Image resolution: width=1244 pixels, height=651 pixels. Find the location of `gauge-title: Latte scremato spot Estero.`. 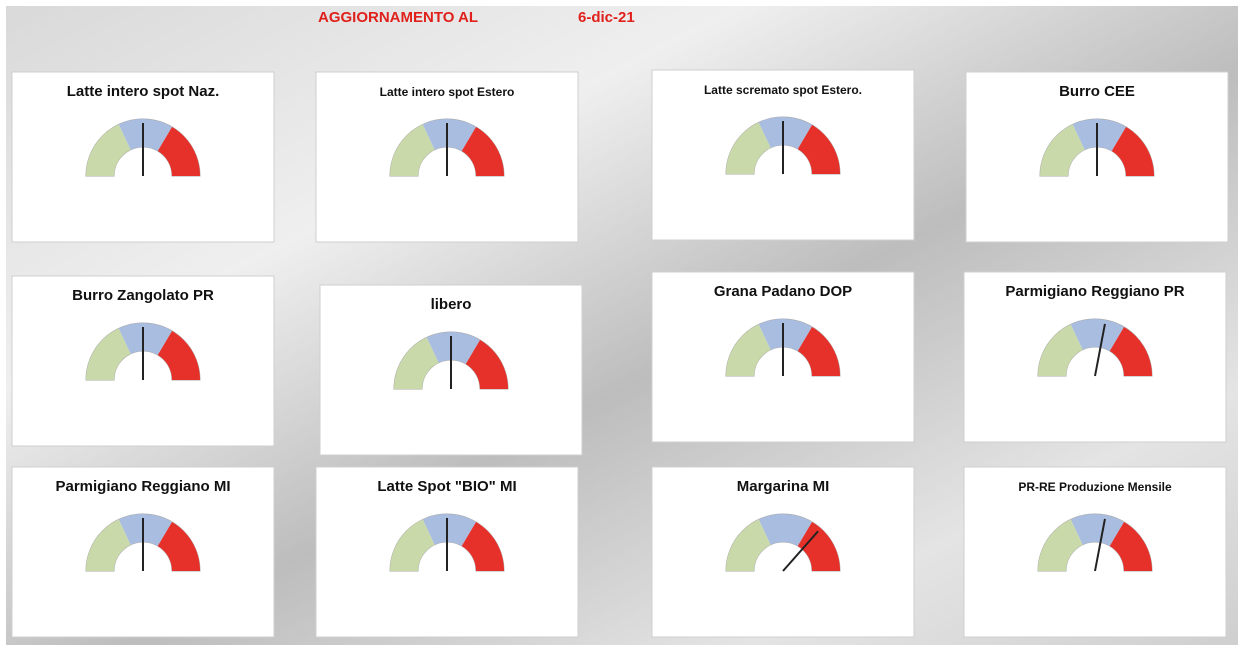

gauge-title: Latte scremato spot Estero. is located at coordinates (783, 90).